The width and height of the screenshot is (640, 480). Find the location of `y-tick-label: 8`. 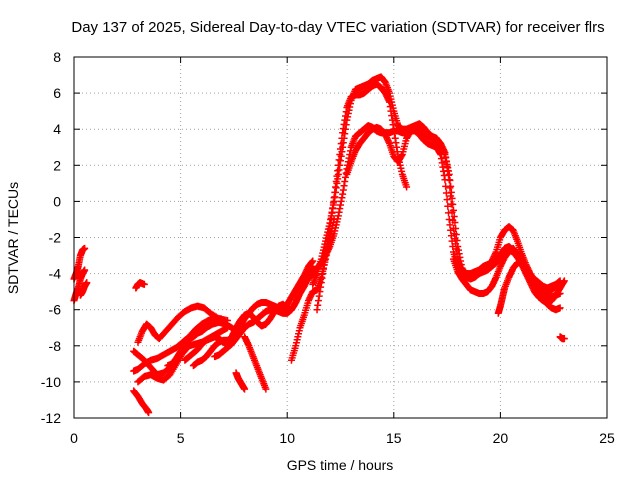

y-tick-label: 8 is located at coordinates (57, 57).